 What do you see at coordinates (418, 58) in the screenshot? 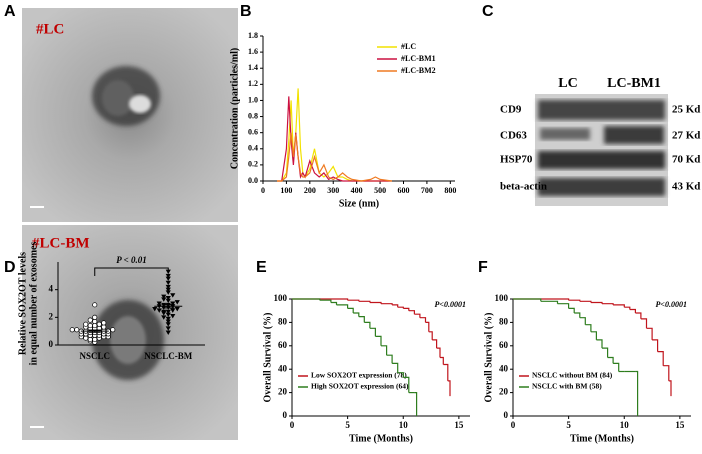
I see `legend-label: #LC-BM1` at bounding box center [418, 58].